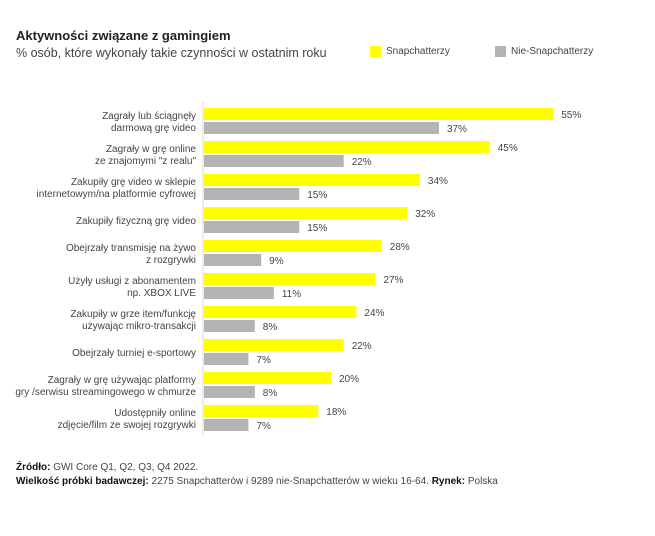  I want to click on data-label: 45%, so click(508, 148).